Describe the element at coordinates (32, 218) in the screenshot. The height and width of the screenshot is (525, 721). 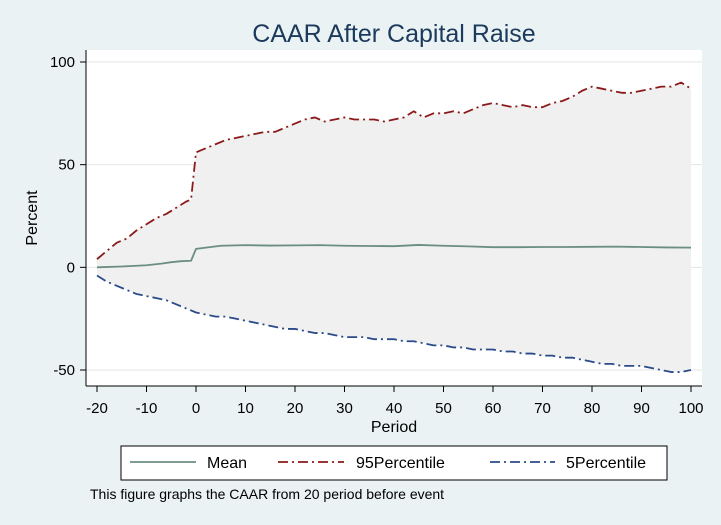
I see `y-axis-label: Percent` at that location.